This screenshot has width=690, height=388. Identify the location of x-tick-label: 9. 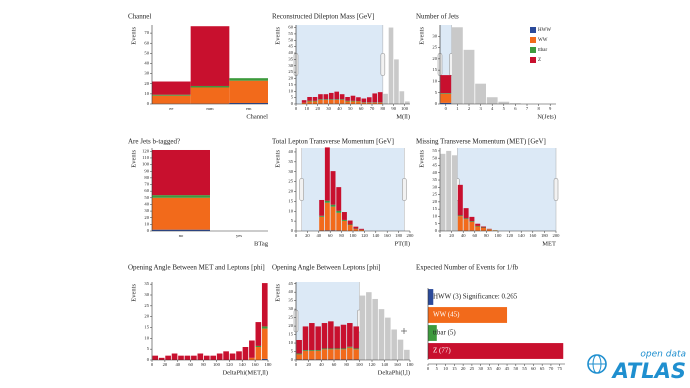
(550, 108).